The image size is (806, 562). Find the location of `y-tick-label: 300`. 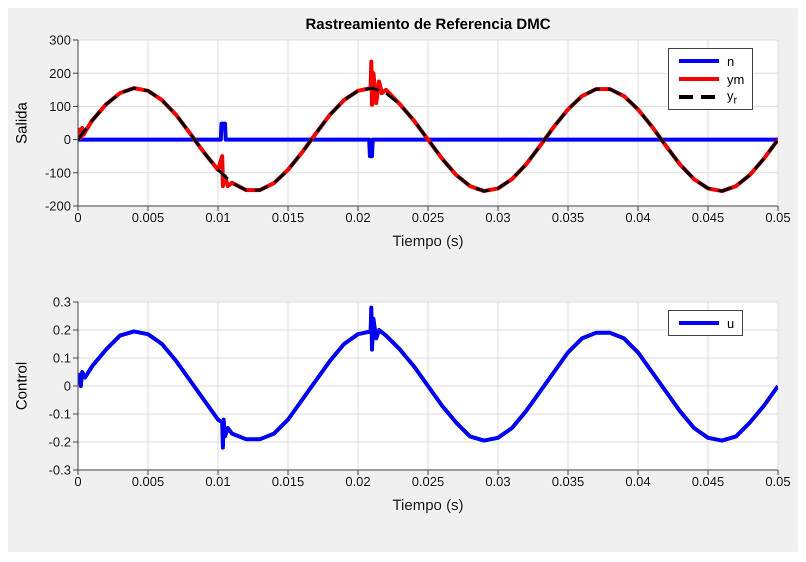

y-tick-label: 300 is located at coordinates (60, 40).